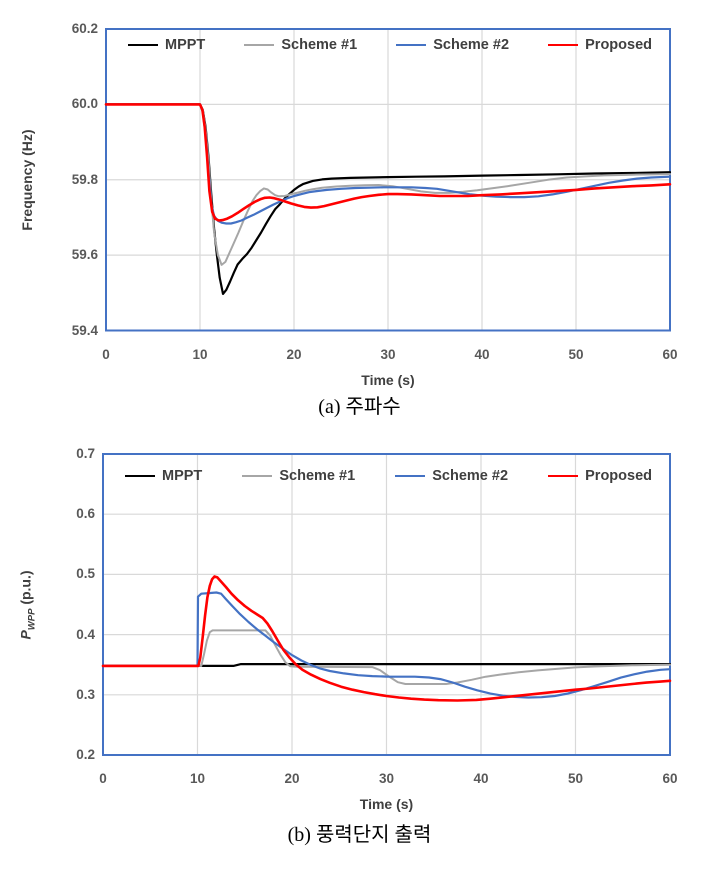 This screenshot has width=703, height=875. Describe the element at coordinates (359, 835) in the screenshot. I see `caption-b: (b) 풍력단지 출력` at that location.